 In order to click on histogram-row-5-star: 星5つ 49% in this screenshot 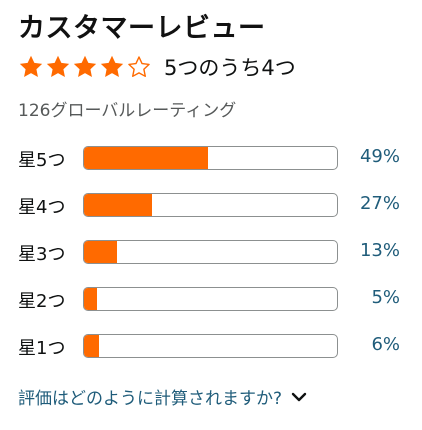, I will do `click(211, 159)`.